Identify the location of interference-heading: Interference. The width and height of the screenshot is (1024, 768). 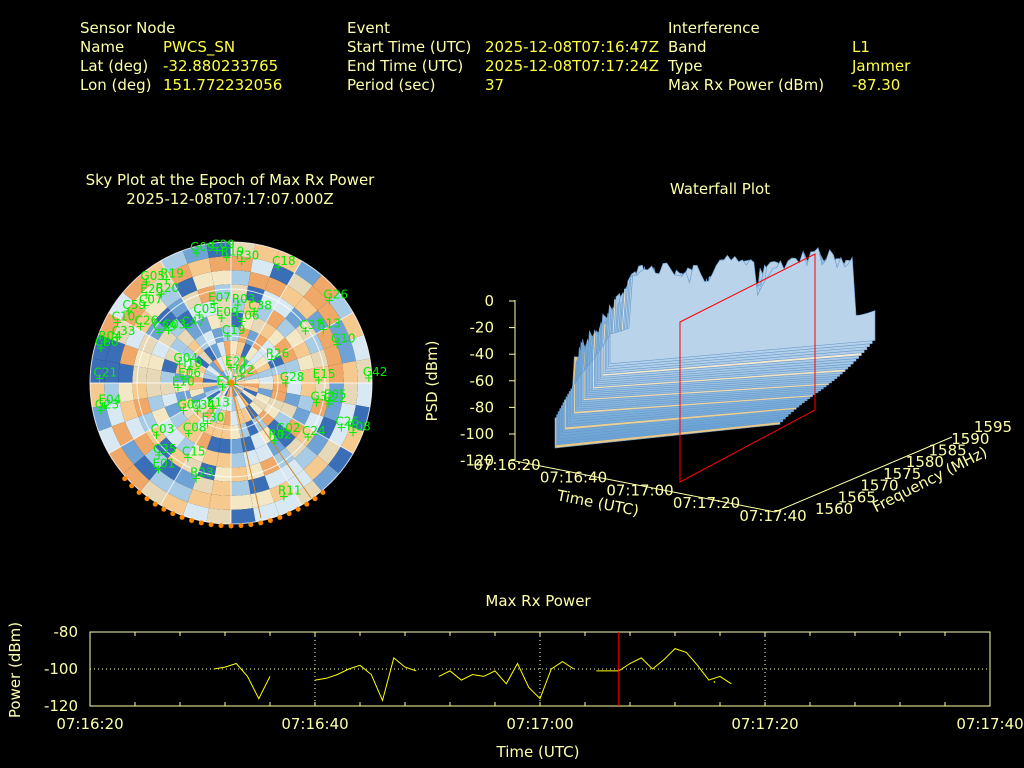
(714, 28).